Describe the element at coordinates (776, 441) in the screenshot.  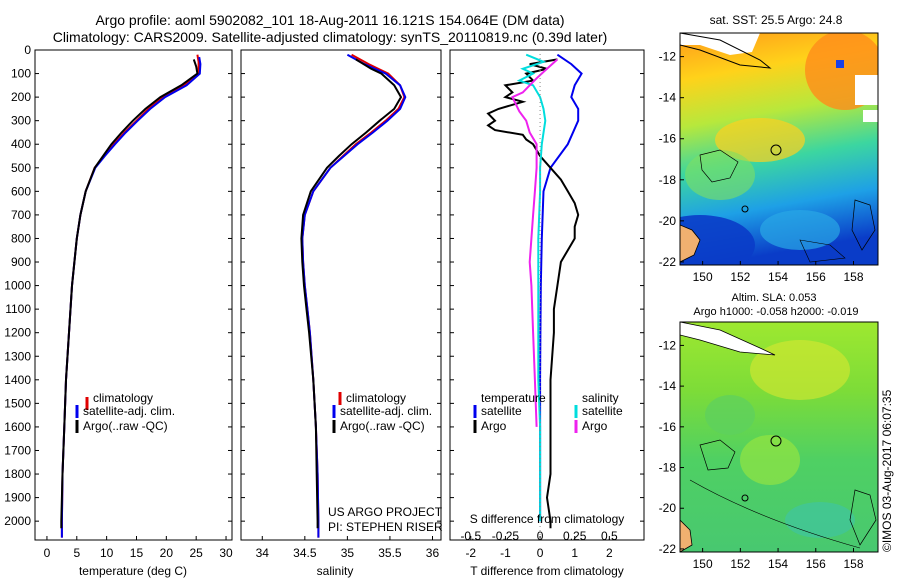
I see `argo-float-marker-sla` at that location.